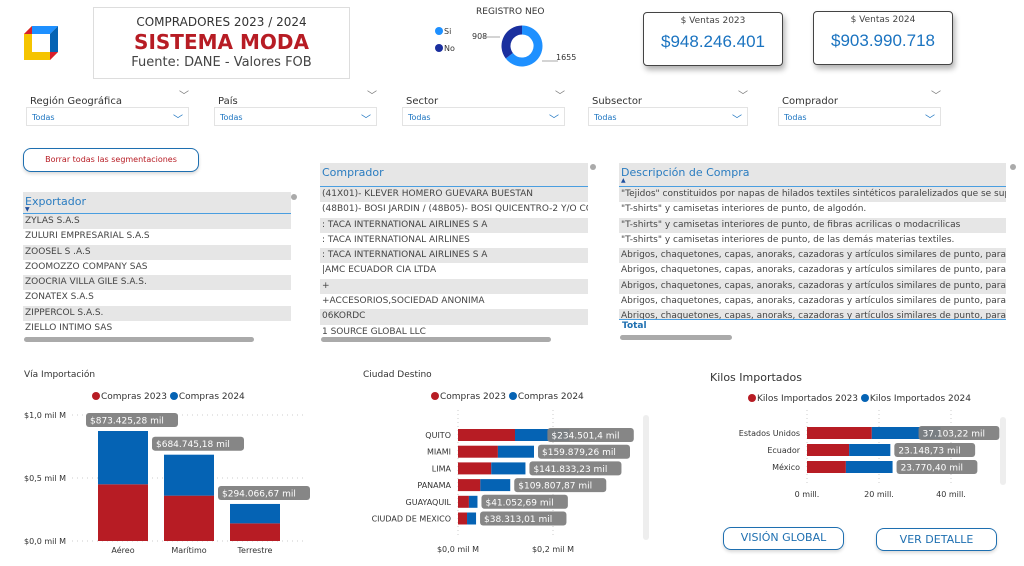 This screenshot has width=1024, height=566. What do you see at coordinates (803, 399) in the screenshot?
I see `legend-item: Kilos Importados 2023` at bounding box center [803, 399].